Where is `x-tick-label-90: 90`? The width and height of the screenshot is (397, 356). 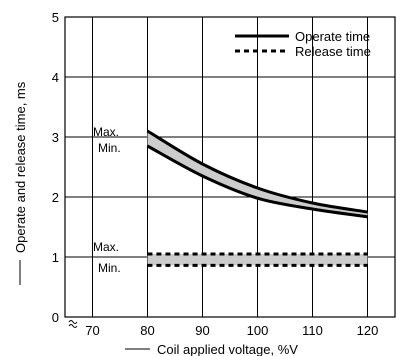
x-tick-label-90: 90 is located at coordinates (202, 330).